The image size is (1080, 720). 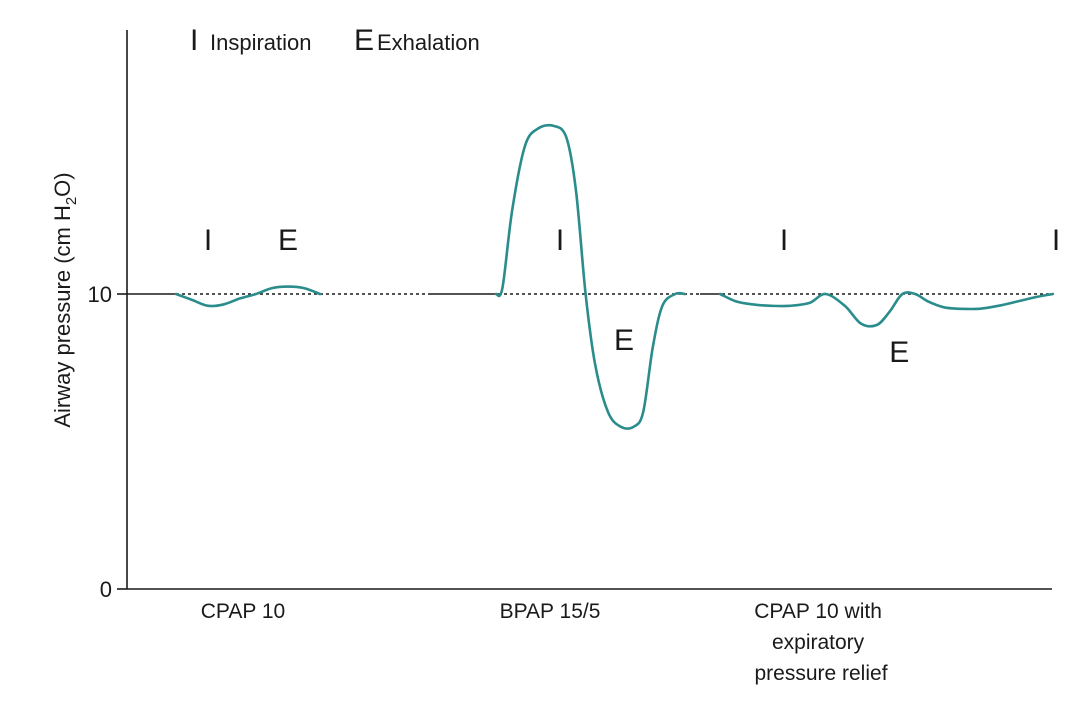 I want to click on legend-label-exhalation: Exhalation, so click(x=428, y=42).